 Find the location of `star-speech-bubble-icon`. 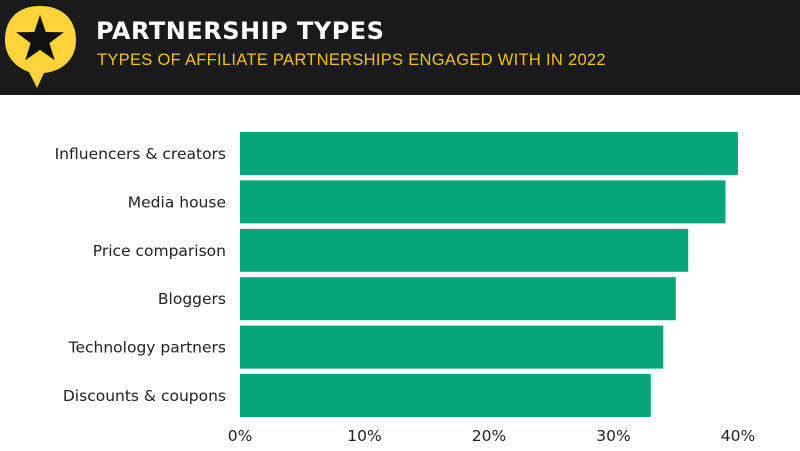

star-speech-bubble-icon is located at coordinates (40, 47).